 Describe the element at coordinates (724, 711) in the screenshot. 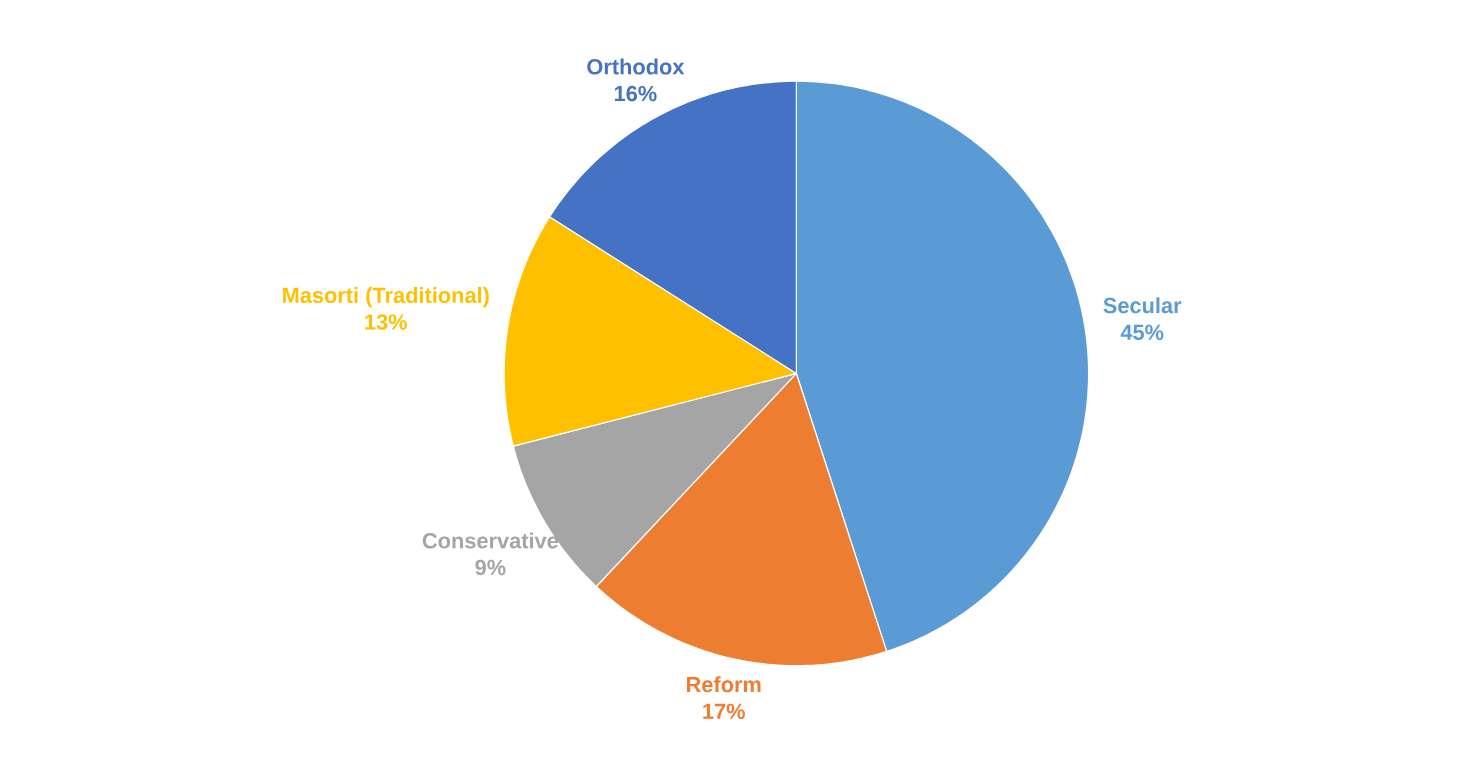

I see `data-label: 17%` at that location.